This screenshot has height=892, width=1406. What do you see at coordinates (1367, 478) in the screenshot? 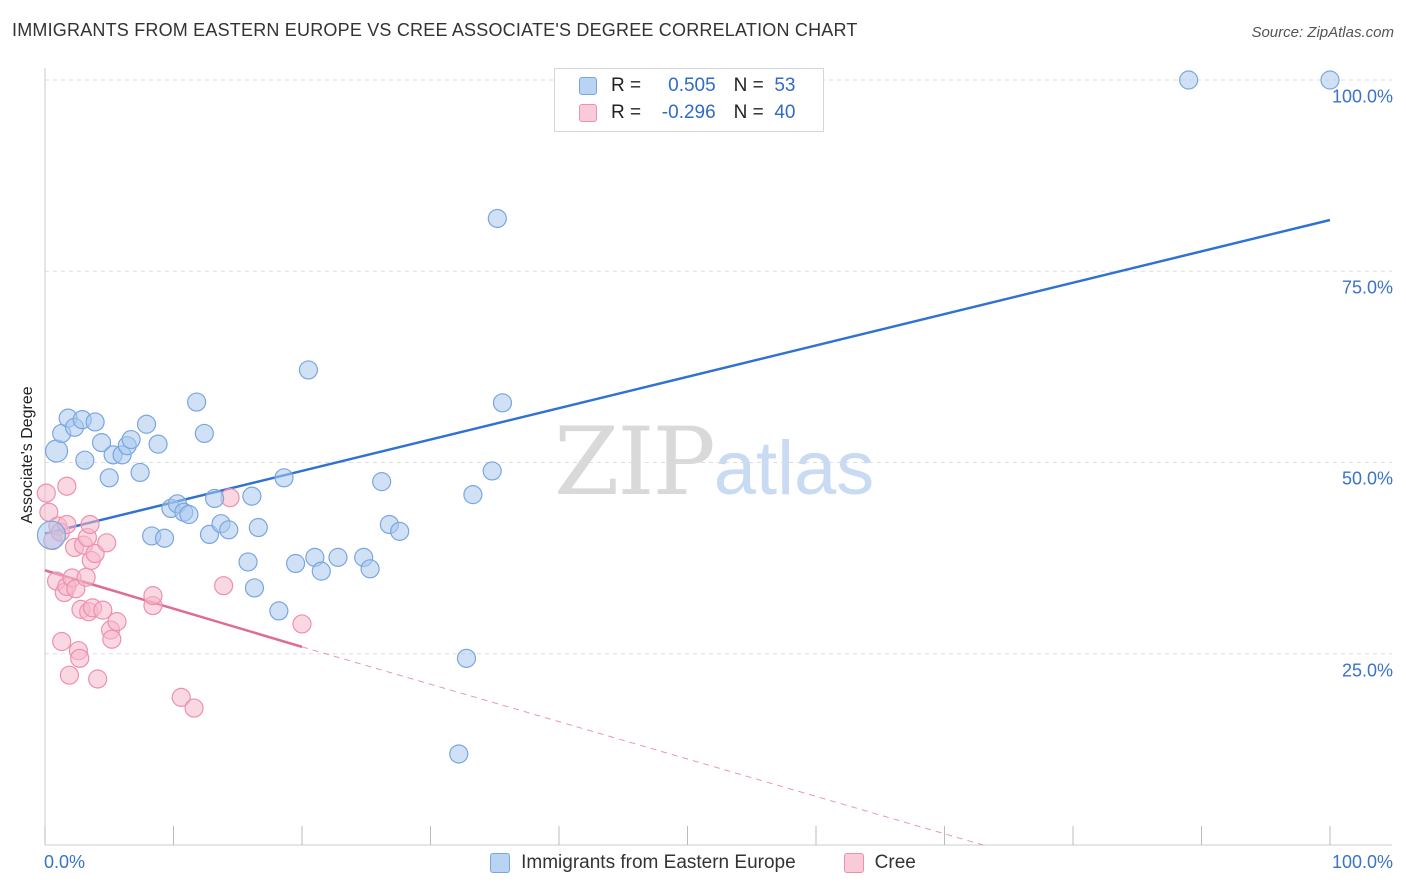
I see `y-tick-label-50: 50.0%` at bounding box center [1367, 478].